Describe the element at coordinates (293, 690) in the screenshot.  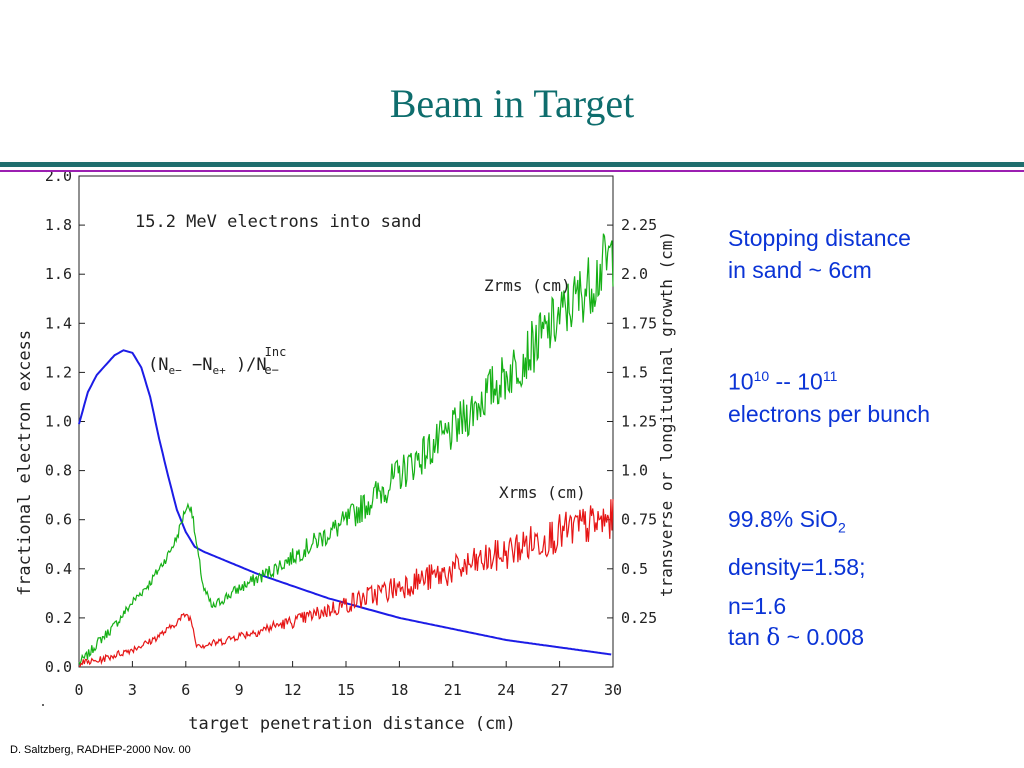
I see `x-tick-label: 12` at that location.